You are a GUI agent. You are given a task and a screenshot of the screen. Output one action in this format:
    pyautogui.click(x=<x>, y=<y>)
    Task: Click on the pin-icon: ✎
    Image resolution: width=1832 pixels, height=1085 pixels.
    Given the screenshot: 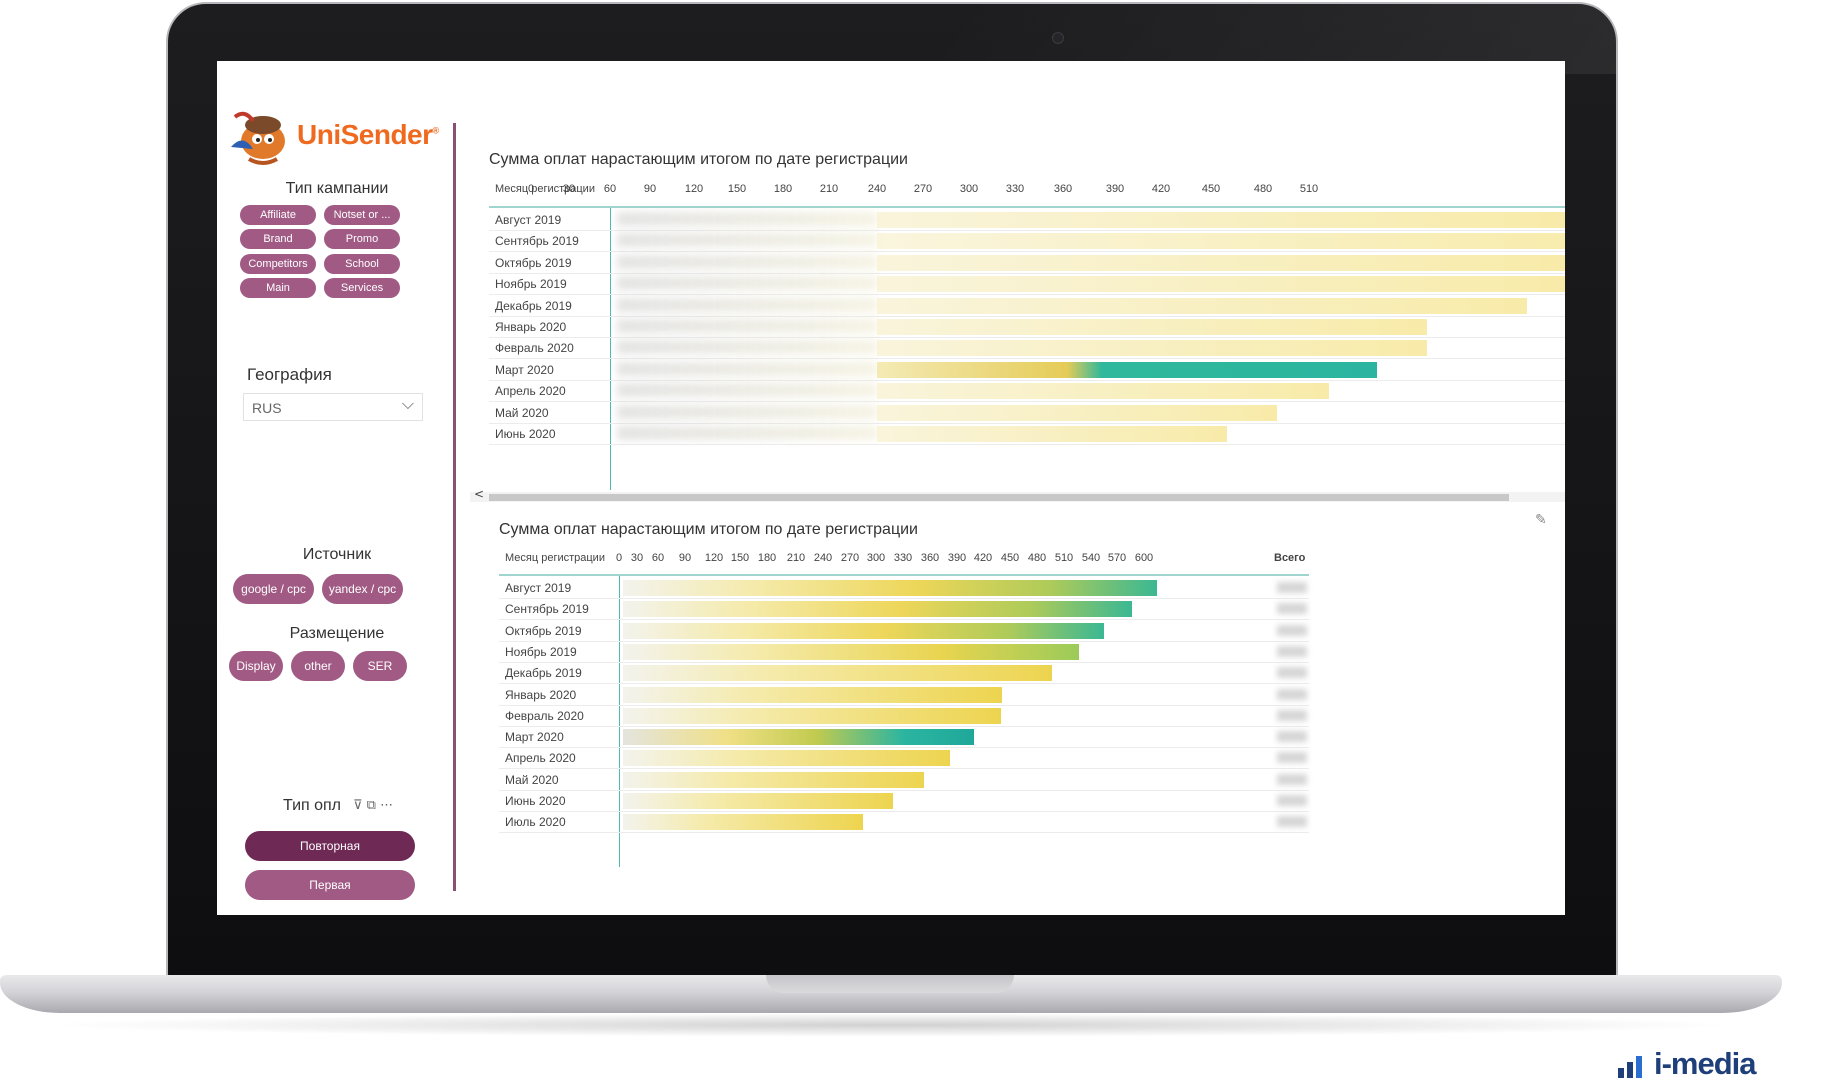 What is the action you would take?
    pyautogui.click(x=1541, y=520)
    